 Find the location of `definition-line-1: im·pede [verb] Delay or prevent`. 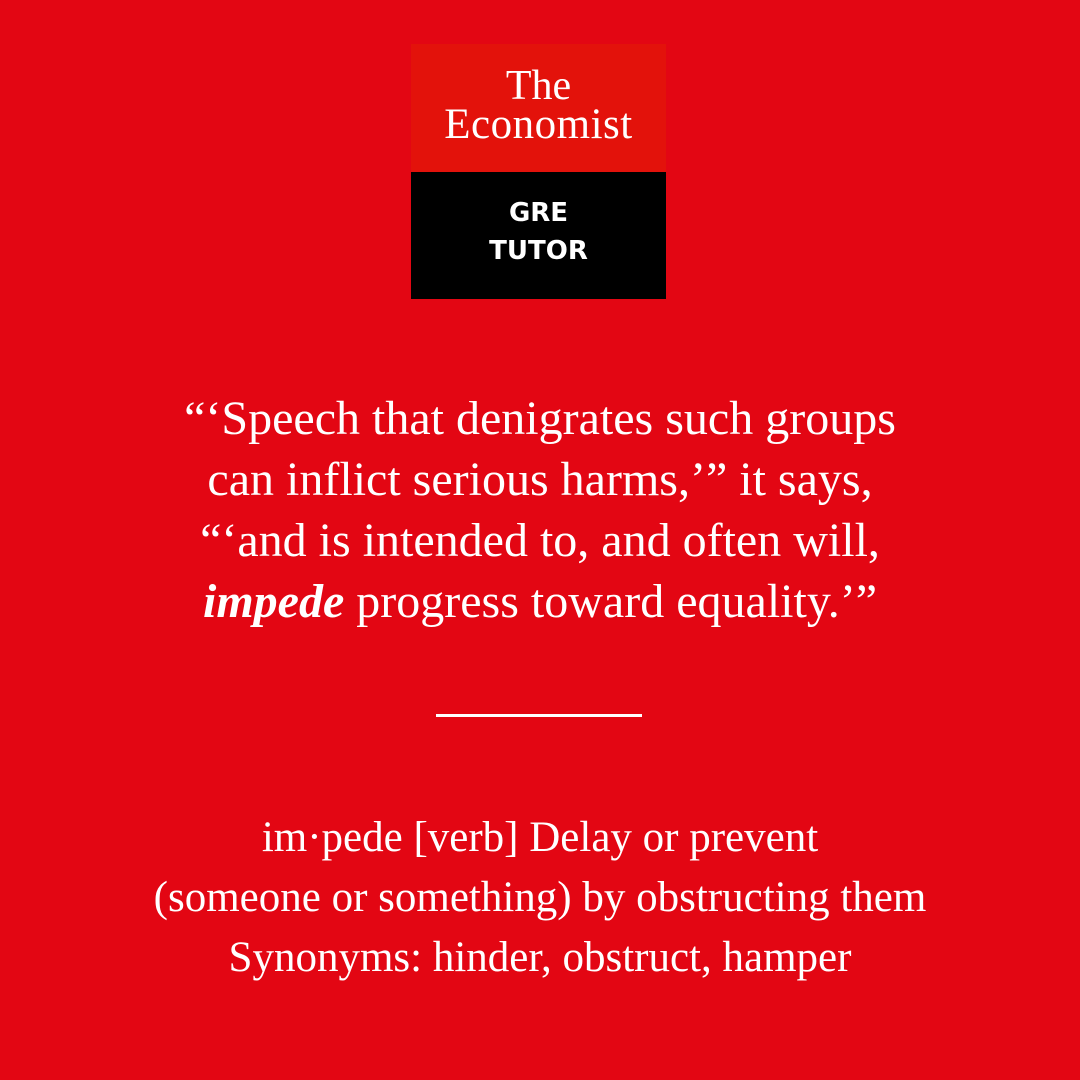

definition-line-1: im·pede [verb] Delay or prevent is located at coordinates (540, 837).